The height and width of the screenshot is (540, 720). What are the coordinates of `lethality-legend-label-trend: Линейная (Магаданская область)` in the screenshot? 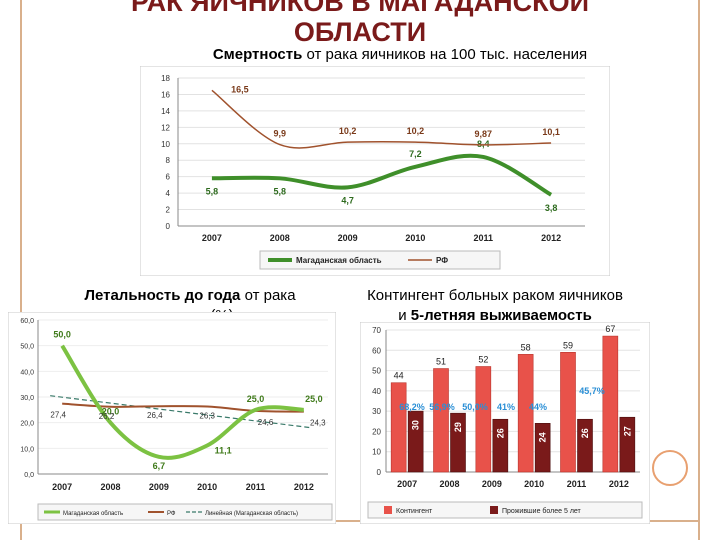 It's located at (251, 513).